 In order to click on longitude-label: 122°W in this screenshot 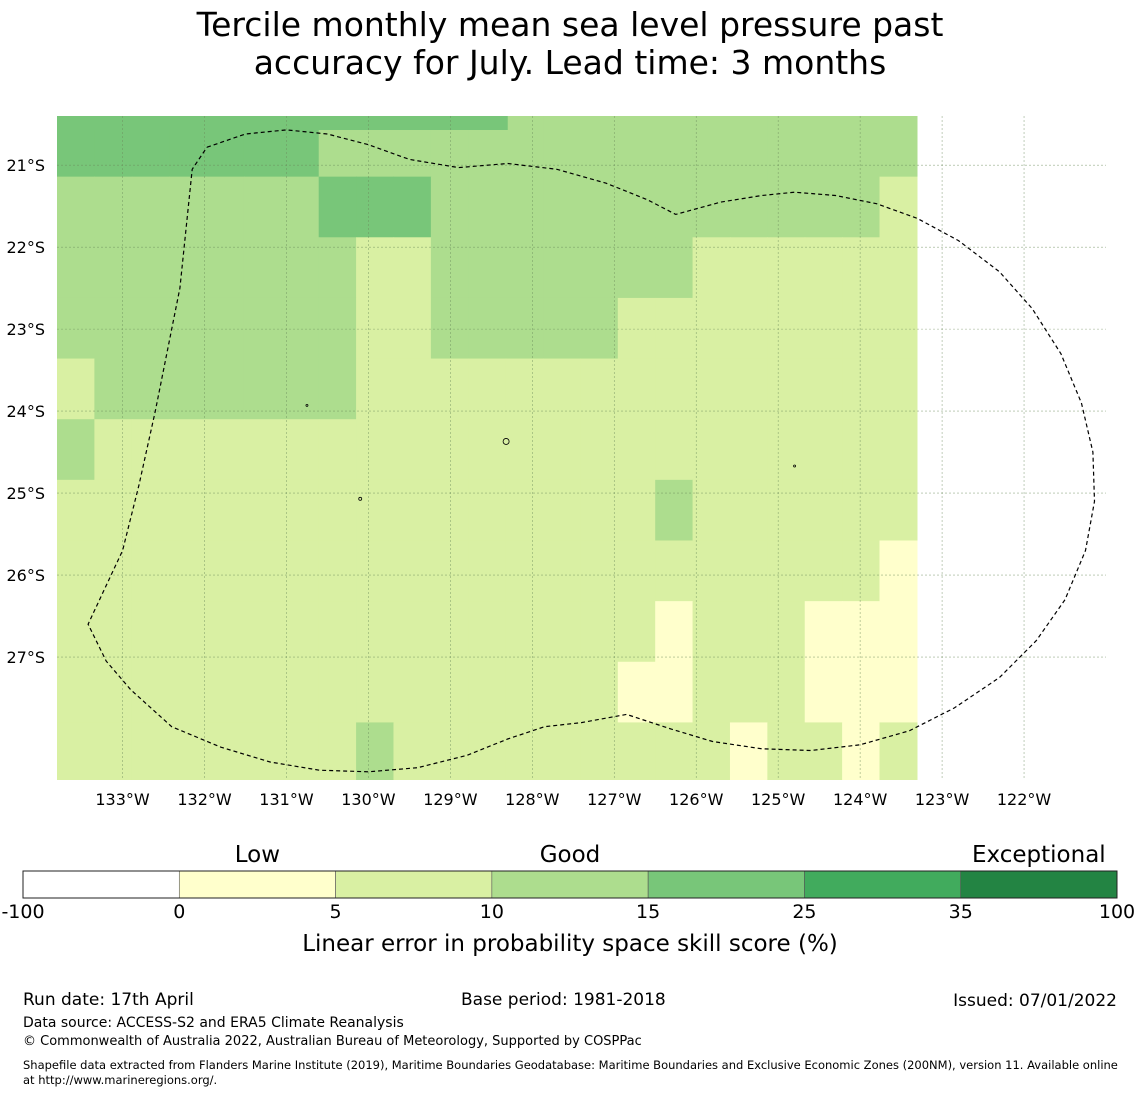, I will do `click(1024, 799)`.